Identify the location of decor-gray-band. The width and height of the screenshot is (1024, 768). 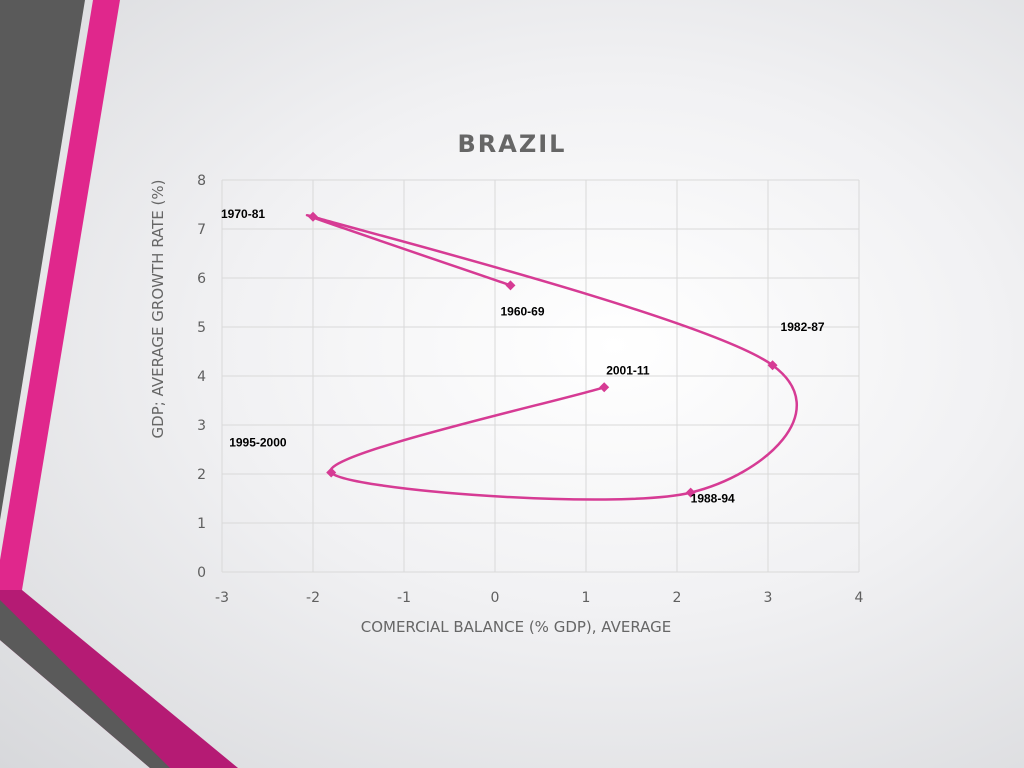
(85, 684).